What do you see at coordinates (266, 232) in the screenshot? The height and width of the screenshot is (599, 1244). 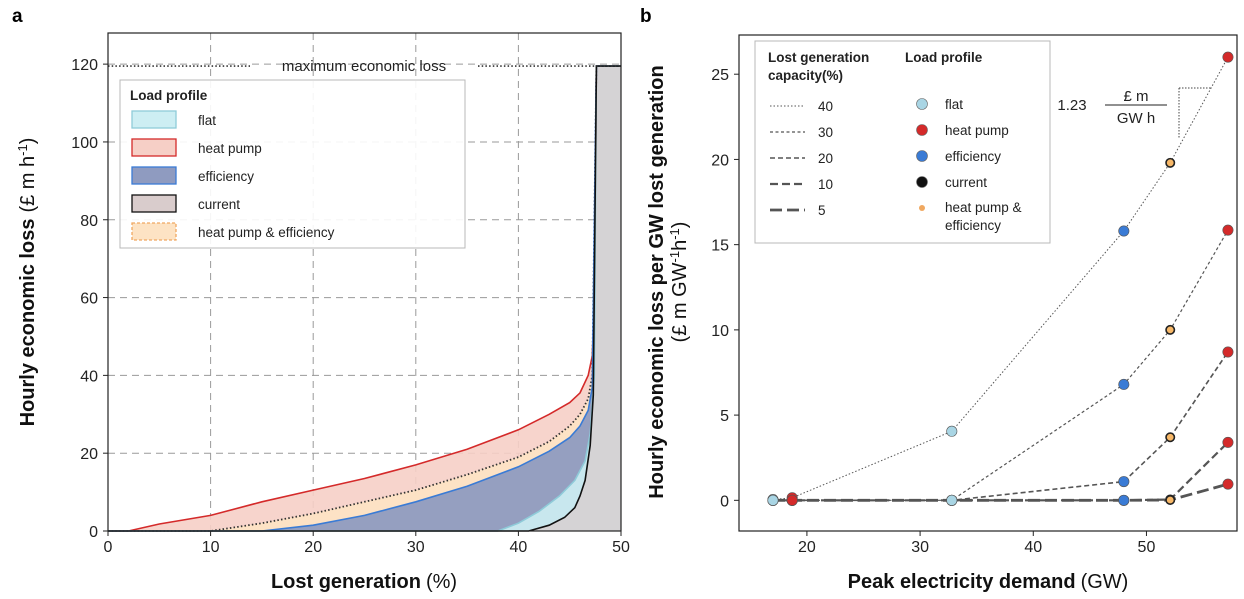 I see `legend-label-heat-pump-efficiency: heat pump & efficiency` at bounding box center [266, 232].